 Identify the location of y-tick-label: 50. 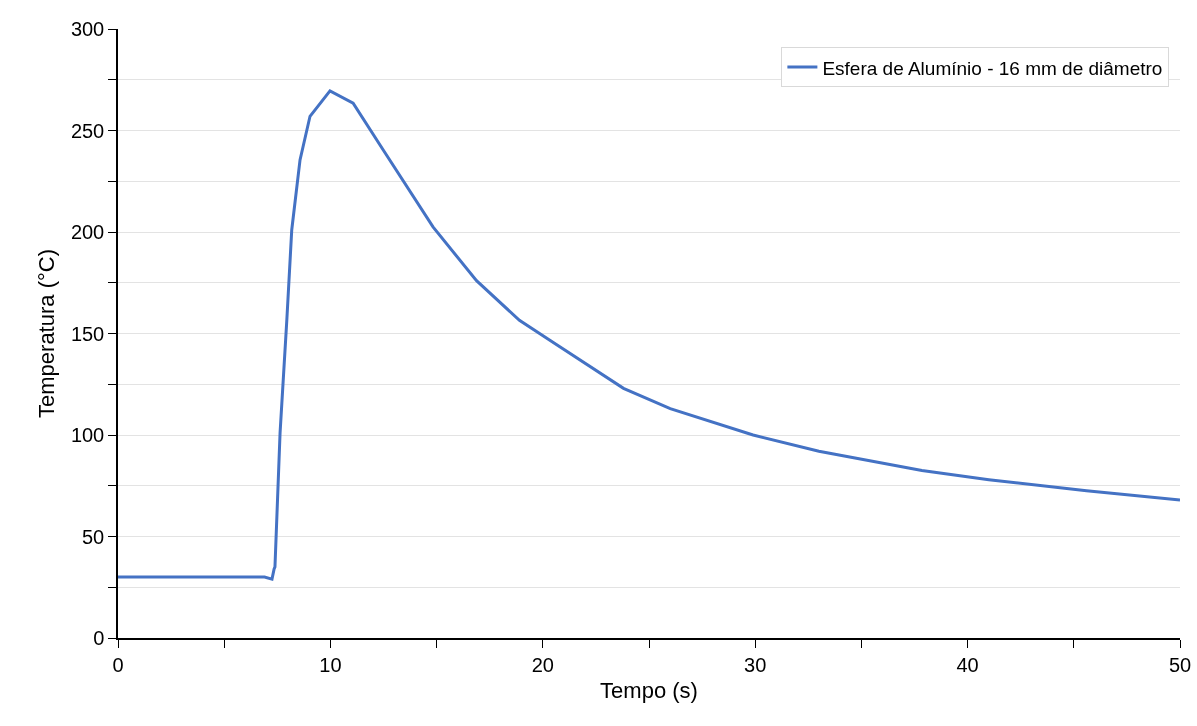
(93, 536).